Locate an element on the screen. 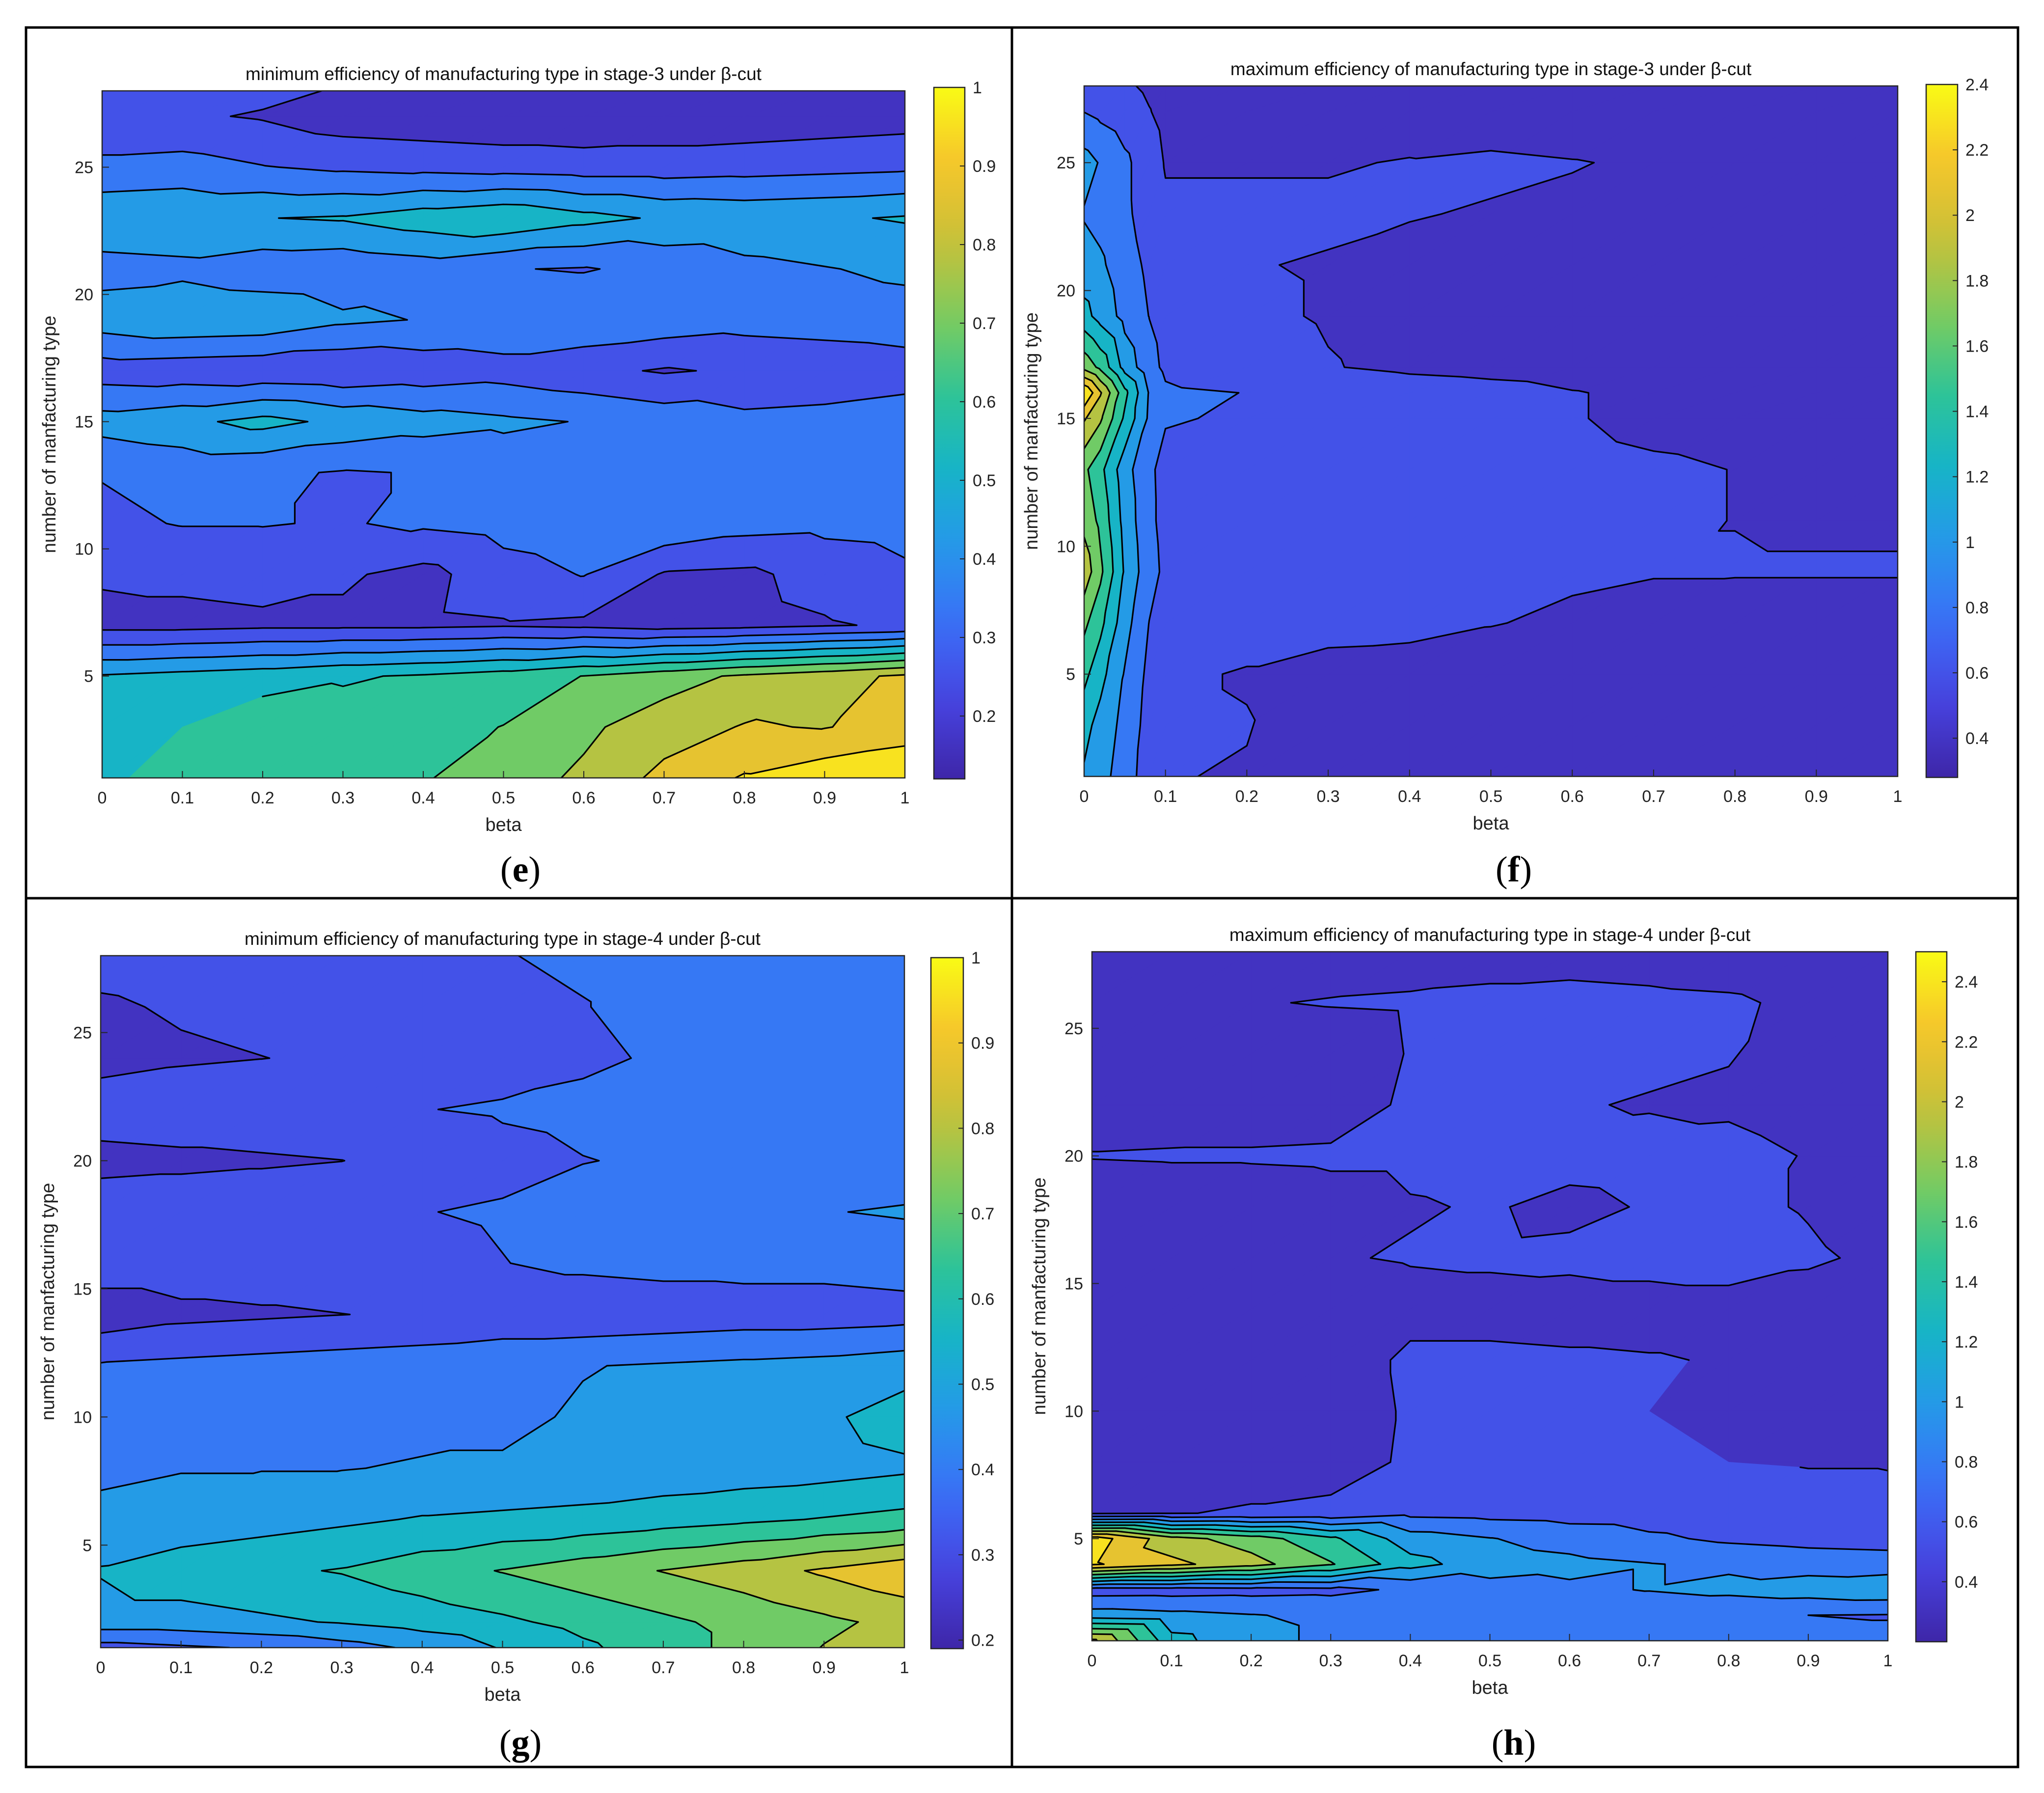 The height and width of the screenshot is (1793, 2044). x-tick-label: 0 is located at coordinates (1092, 1661).